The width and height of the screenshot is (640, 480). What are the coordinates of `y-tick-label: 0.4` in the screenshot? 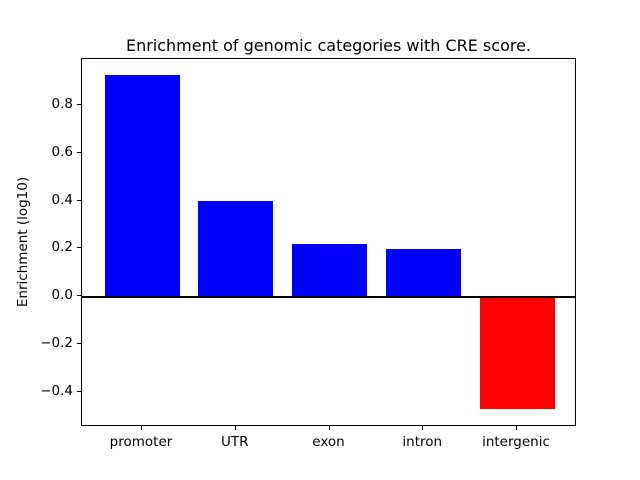 It's located at (62, 199).